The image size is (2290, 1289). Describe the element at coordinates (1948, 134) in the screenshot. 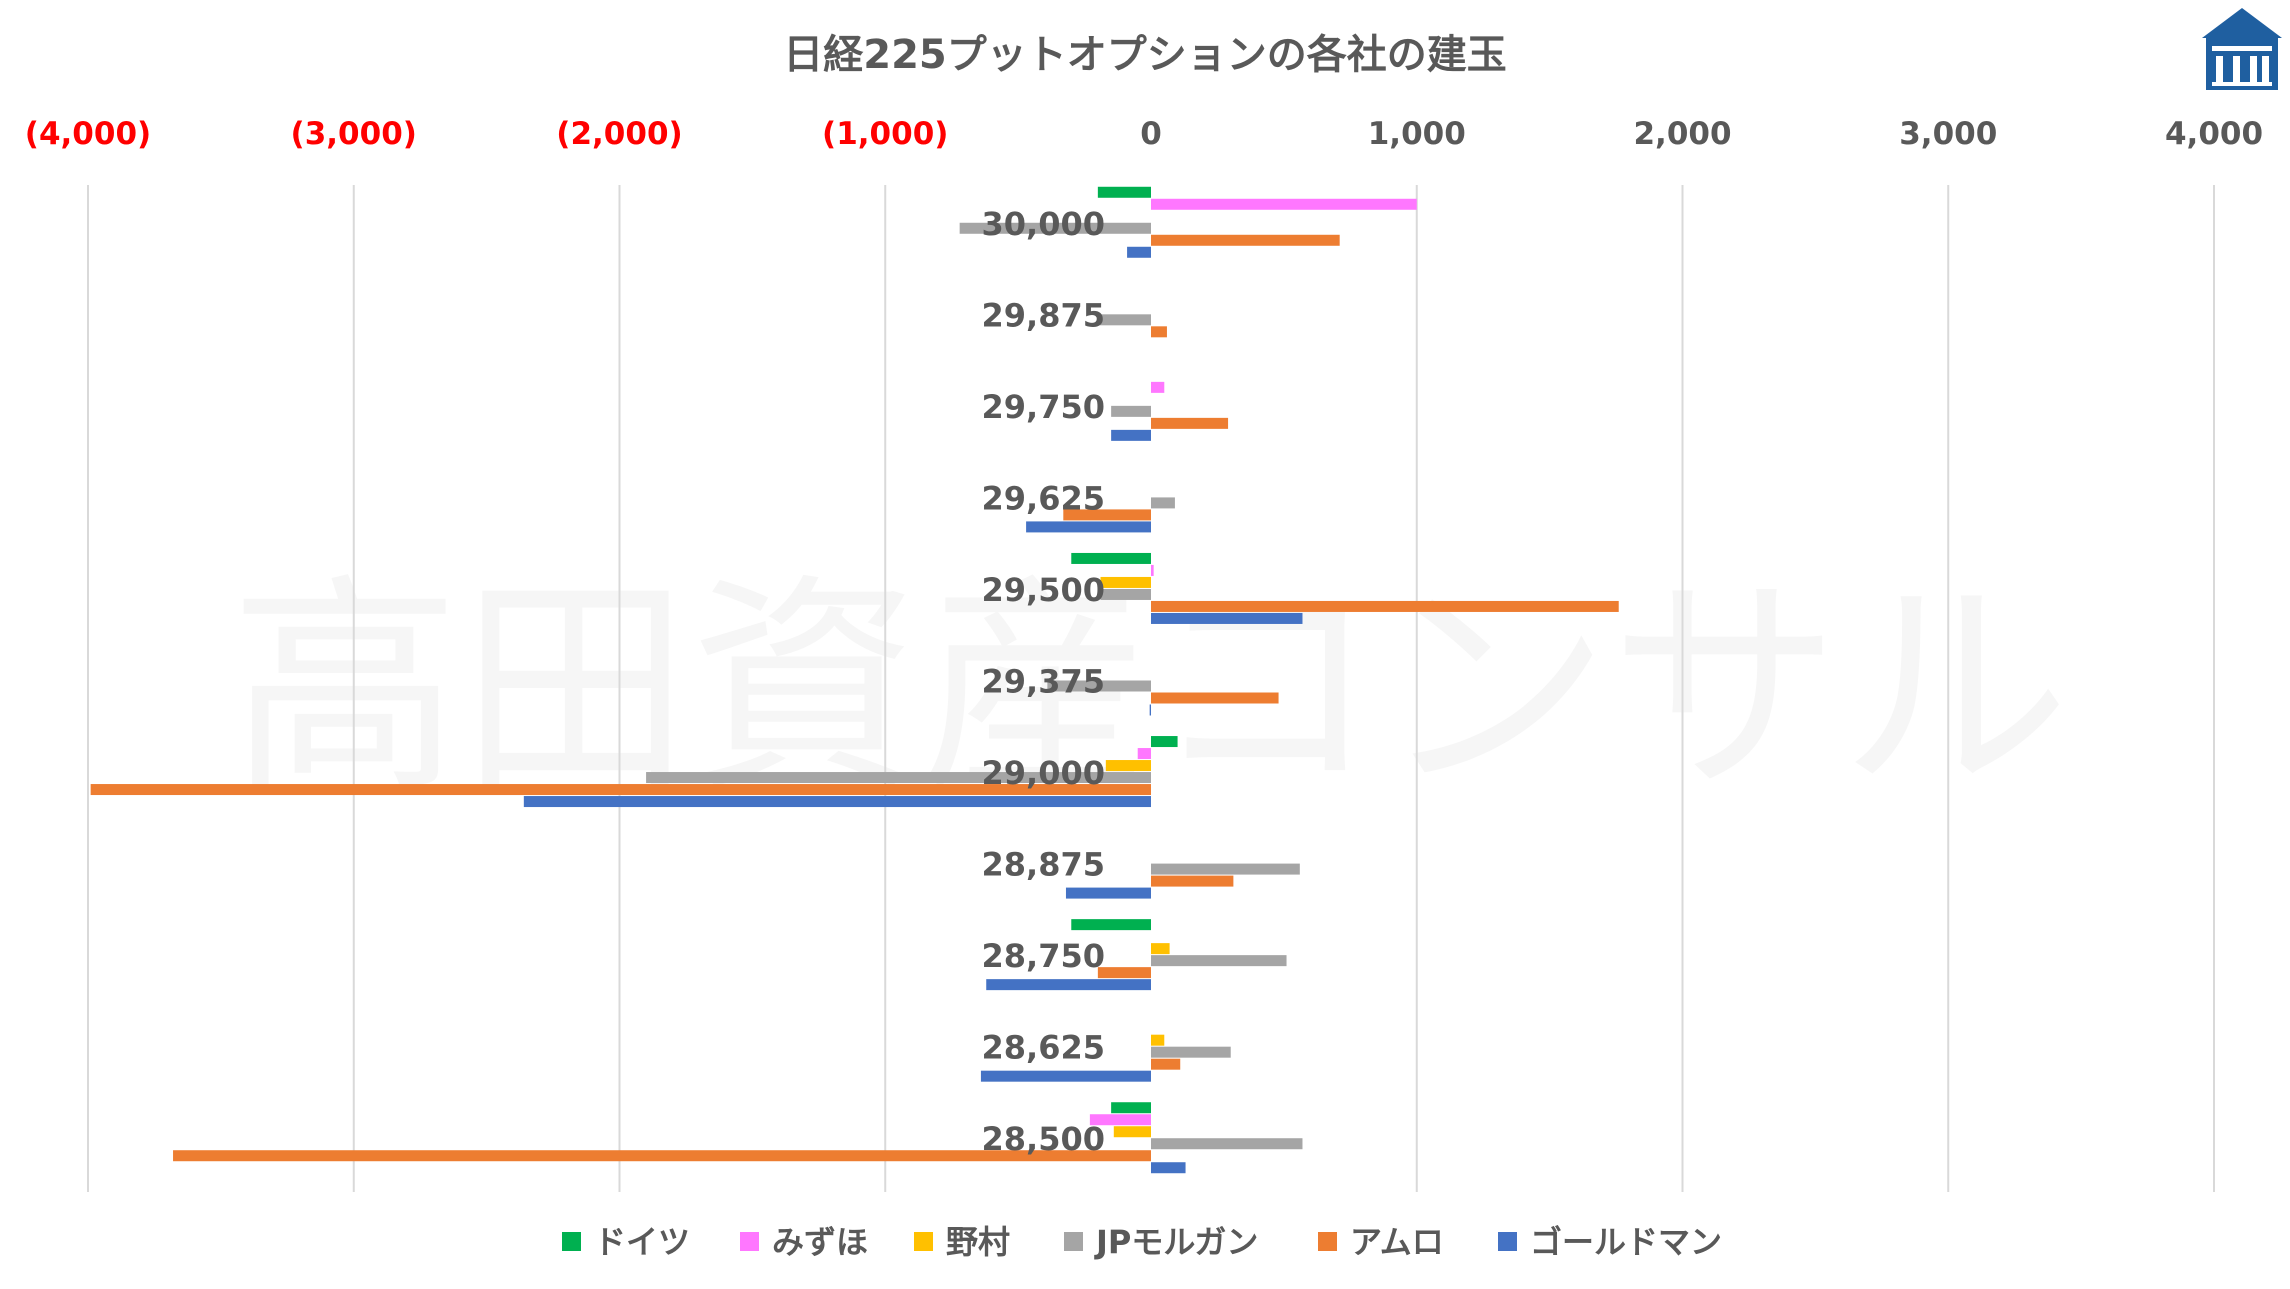

I see `x-tick-label: 3,000` at that location.